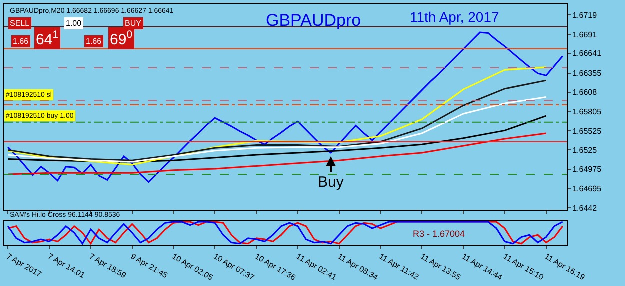 The image size is (625, 286). Describe the element at coordinates (108, 266) in the screenshot. I see `x-tick-label: 7 Apr 18:59` at that location.